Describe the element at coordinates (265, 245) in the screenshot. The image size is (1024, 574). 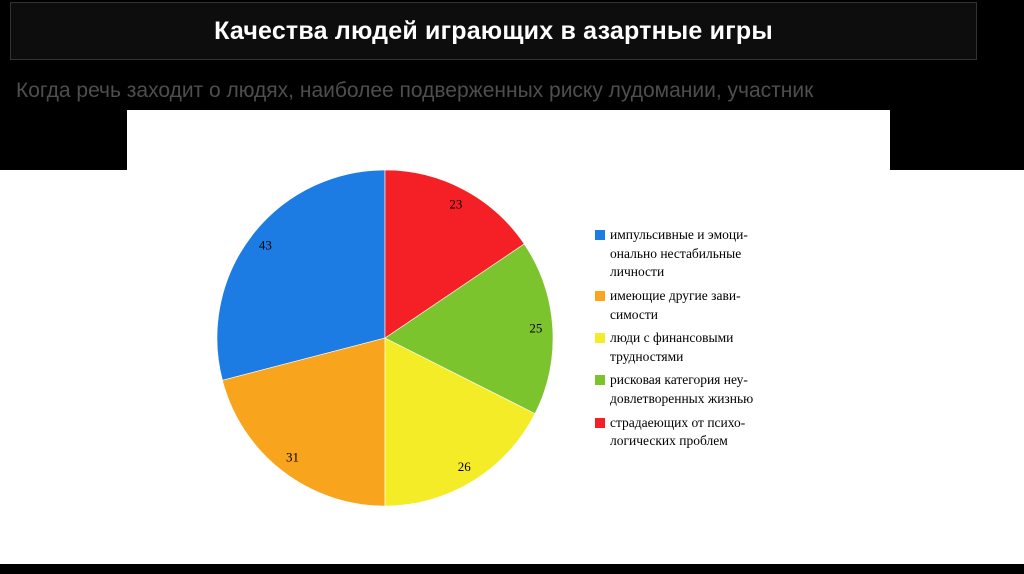
I see `slice-value-label: 43` at that location.